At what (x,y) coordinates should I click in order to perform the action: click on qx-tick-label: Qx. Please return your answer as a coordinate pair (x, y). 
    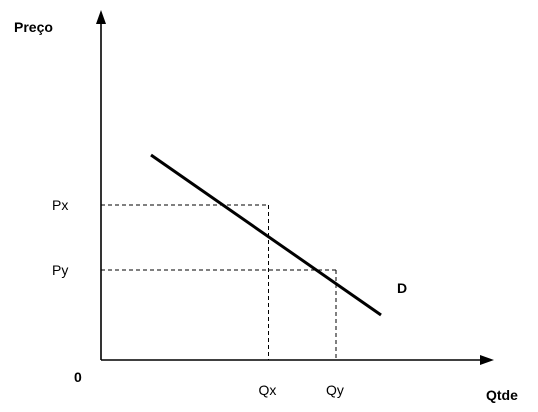
    Looking at the image, I should click on (268, 390).